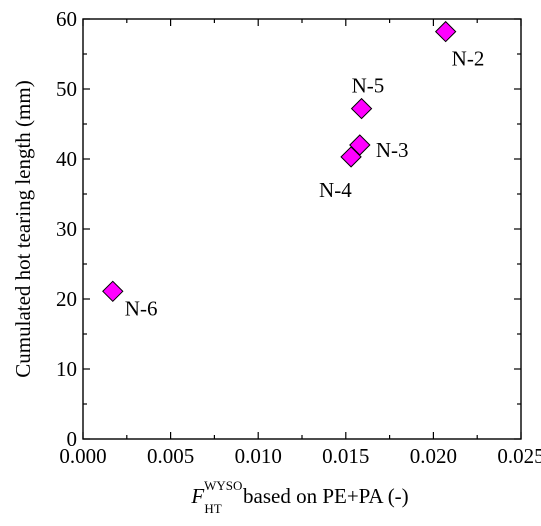  What do you see at coordinates (519, 456) in the screenshot?
I see `x-tick-label: 0.025` at bounding box center [519, 456].